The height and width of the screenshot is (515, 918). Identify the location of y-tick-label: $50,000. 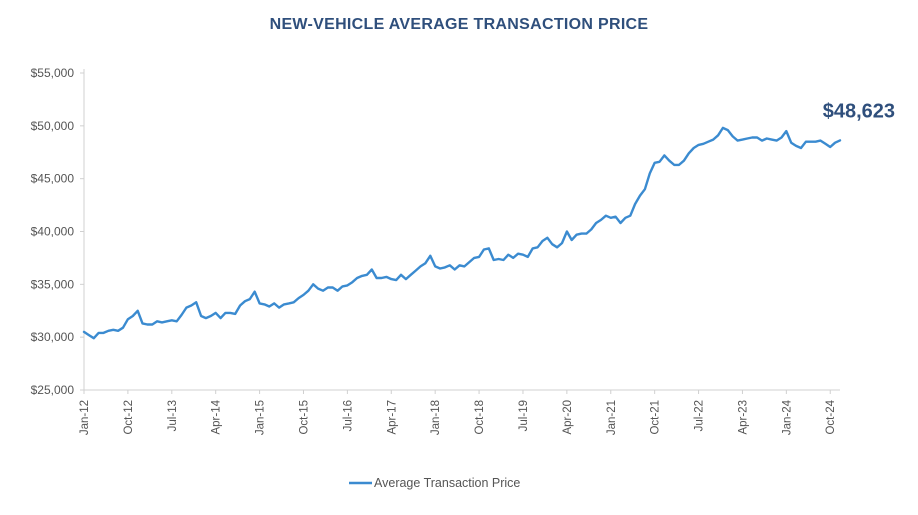
(53, 126).